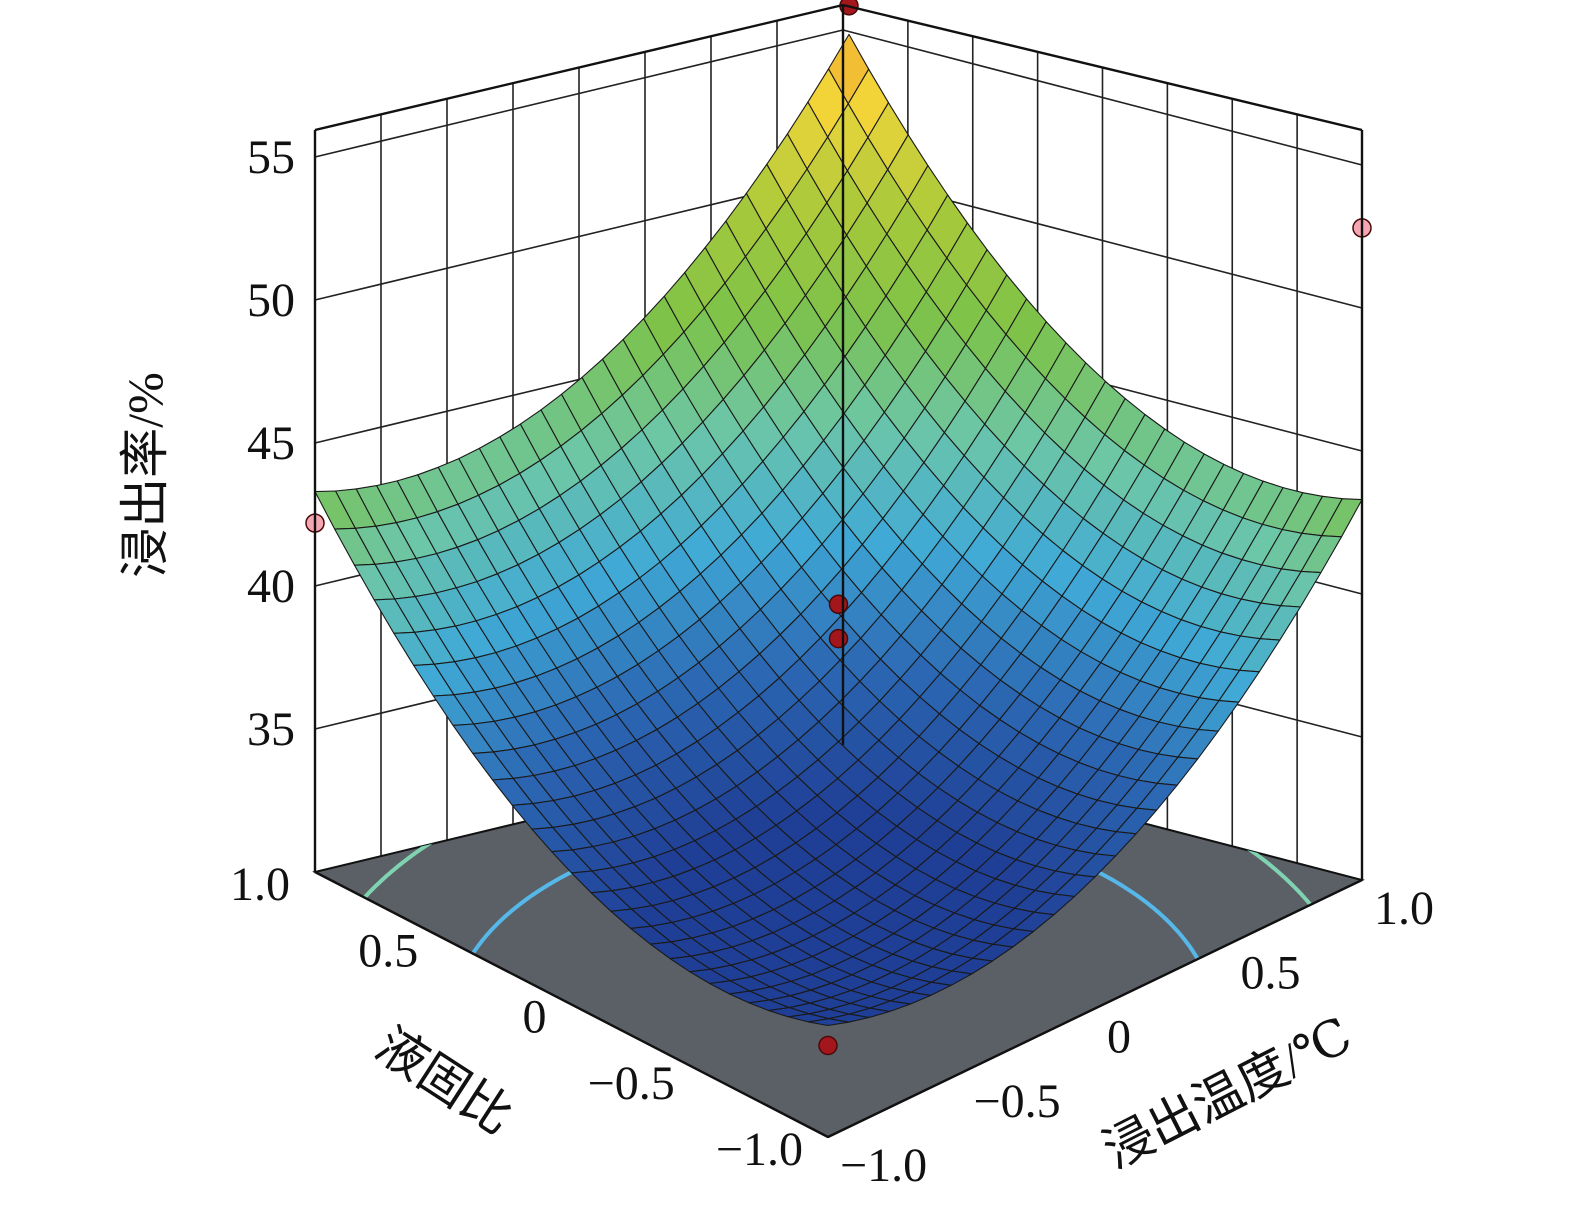 This screenshot has width=1575, height=1220. What do you see at coordinates (271, 443) in the screenshot?
I see `z-tick-label: 45` at bounding box center [271, 443].